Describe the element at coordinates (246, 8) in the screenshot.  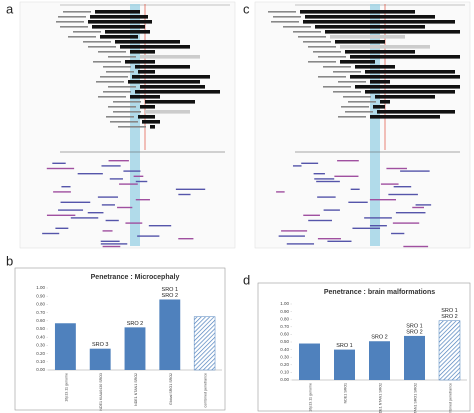
I see `panel-letter: c` at that location.